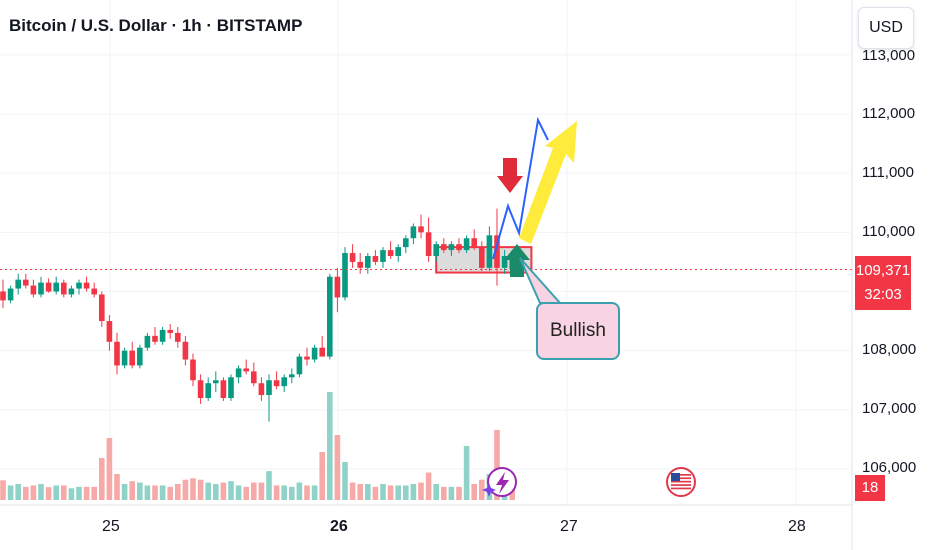 The width and height of the screenshot is (932, 550). Describe the element at coordinates (502, 483) in the screenshot. I see `lightning-bolt-icon` at that location.